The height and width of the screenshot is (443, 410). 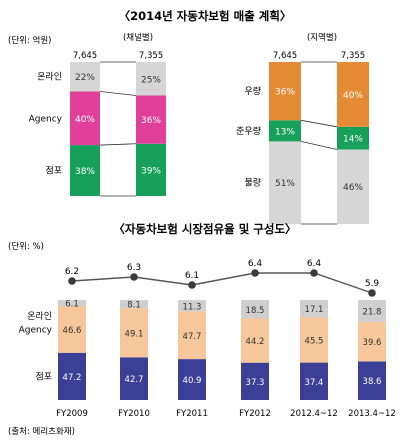 I want to click on share-value-label: 6.2, so click(x=72, y=272).